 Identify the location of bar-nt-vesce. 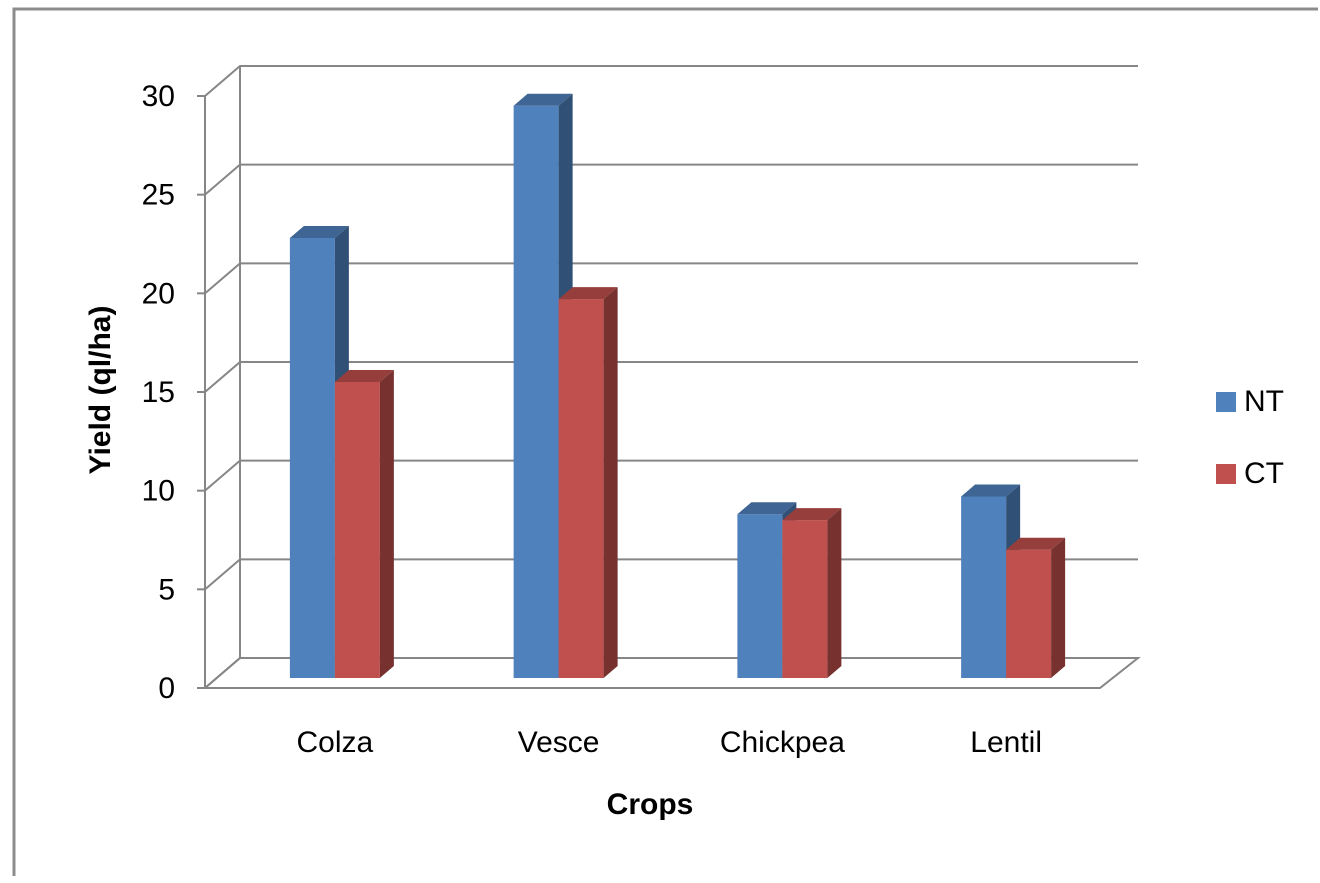
(543, 385).